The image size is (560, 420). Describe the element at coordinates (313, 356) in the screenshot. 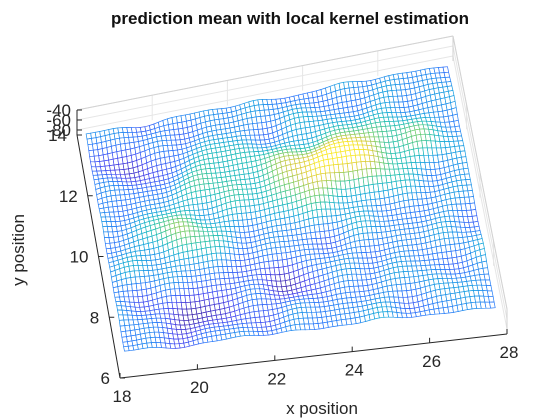

I see `x-axis-line` at that location.